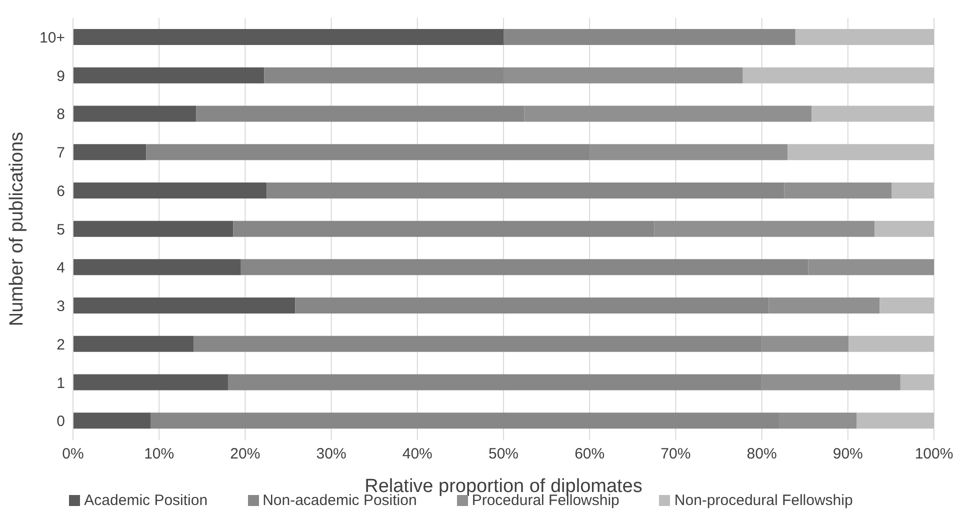 Image resolution: width=964 pixels, height=520 pixels. What do you see at coordinates (339, 500) in the screenshot?
I see `legend-label: Non-academic Position` at bounding box center [339, 500].